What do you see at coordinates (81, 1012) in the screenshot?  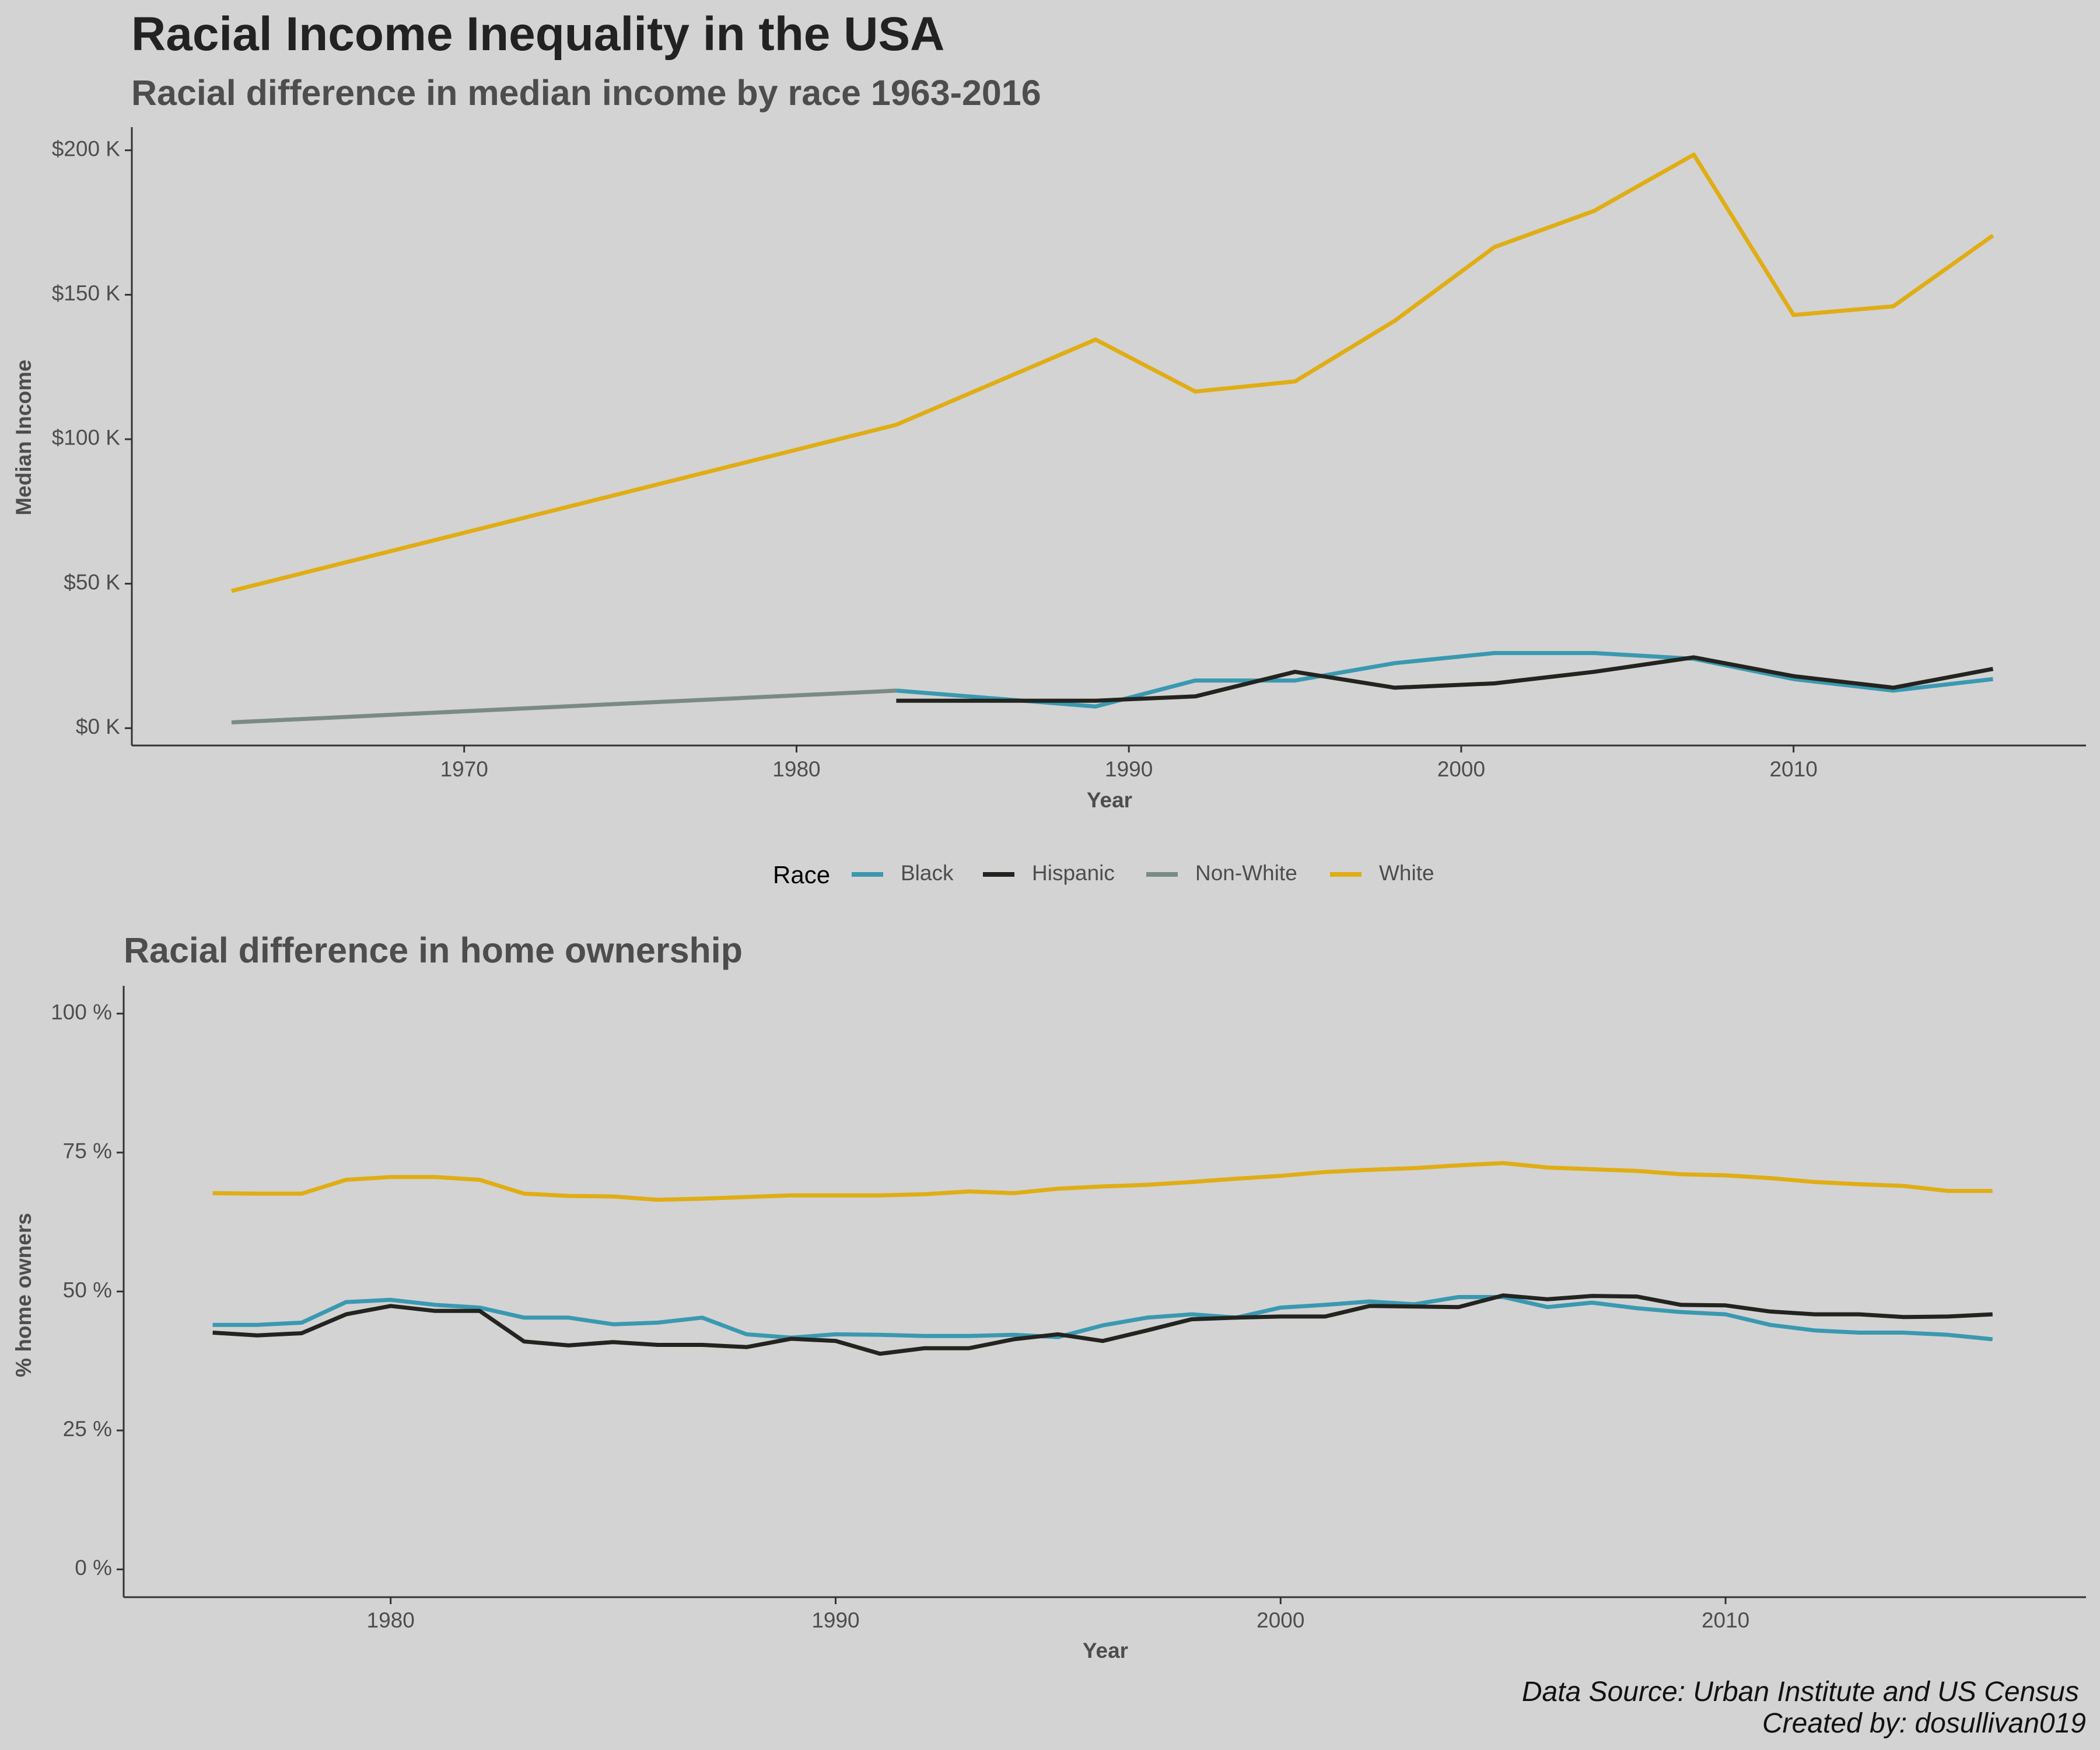 I see `home-ownership-y-tick-label: 100 %` at bounding box center [81, 1012].